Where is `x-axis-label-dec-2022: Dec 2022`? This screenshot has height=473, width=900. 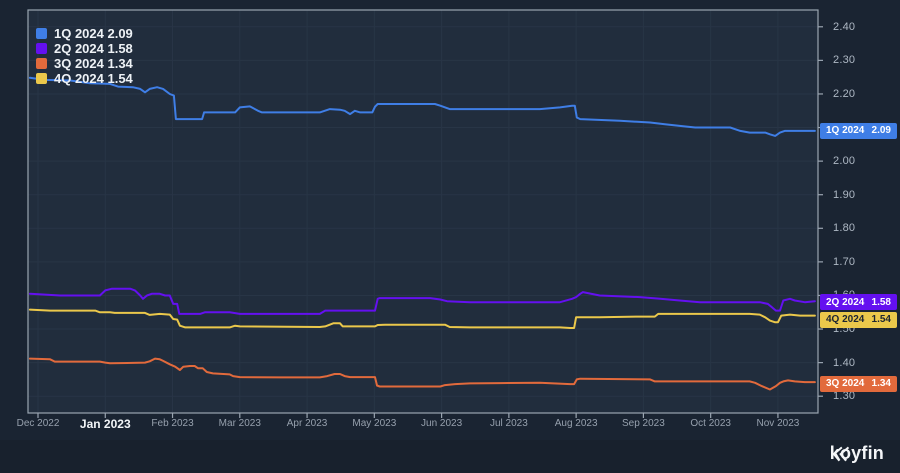
x-axis-label-dec-2022: Dec 2022 is located at coordinates (38, 423).